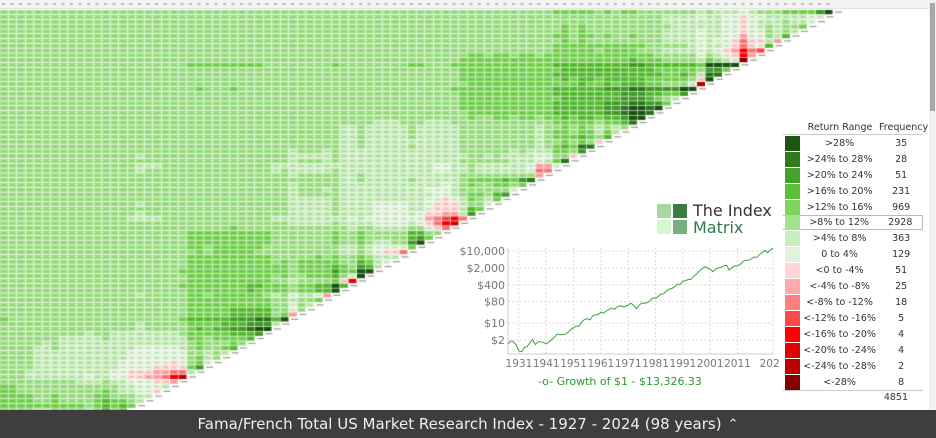 This screenshot has height=438, width=936. I want to click on return-range: <-12% to -16%, so click(839, 318).